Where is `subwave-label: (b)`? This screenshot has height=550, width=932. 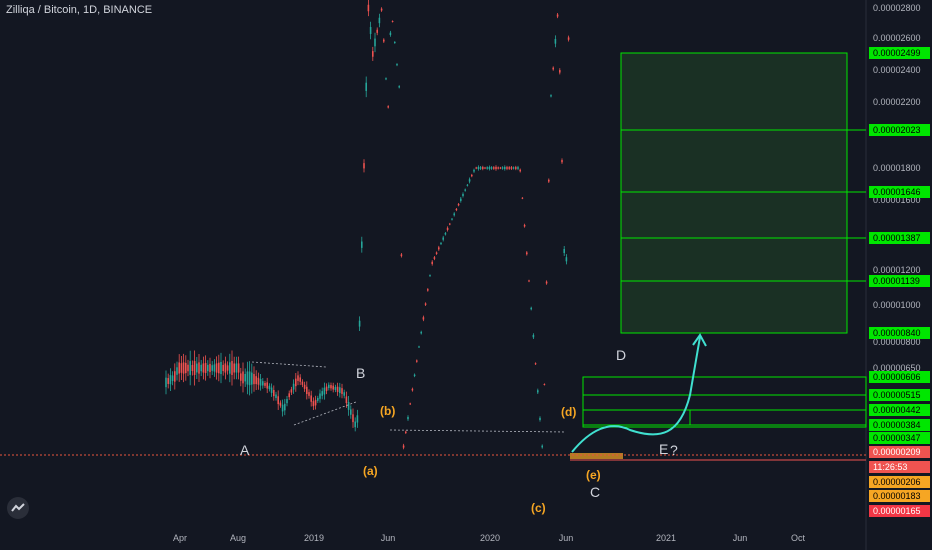
subwave-label: (b) is located at coordinates (387, 411).